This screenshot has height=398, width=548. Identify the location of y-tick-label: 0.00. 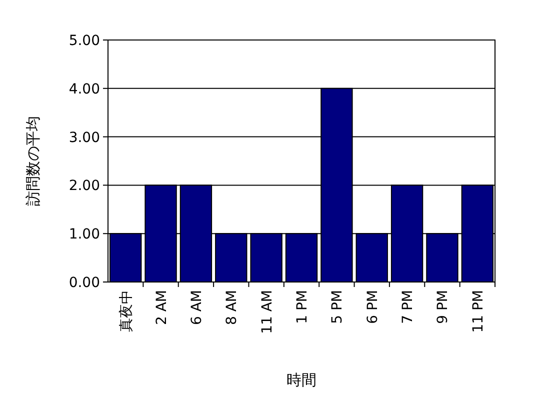
(84, 283).